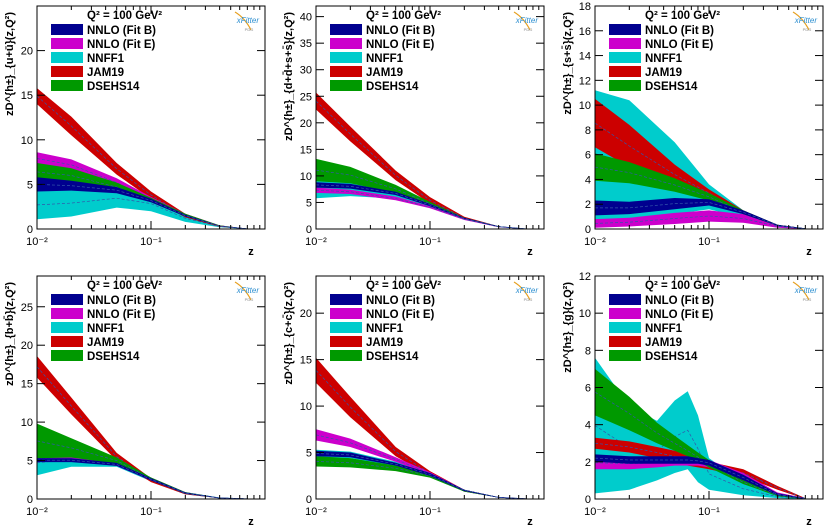 The width and height of the screenshot is (830, 531). I want to click on y-tick-label: 16, so click(585, 32).